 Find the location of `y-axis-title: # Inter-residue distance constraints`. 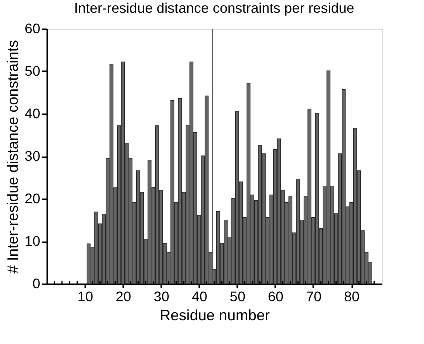

y-axis-title: # Inter-residue distance constraints is located at coordinates (13, 157).